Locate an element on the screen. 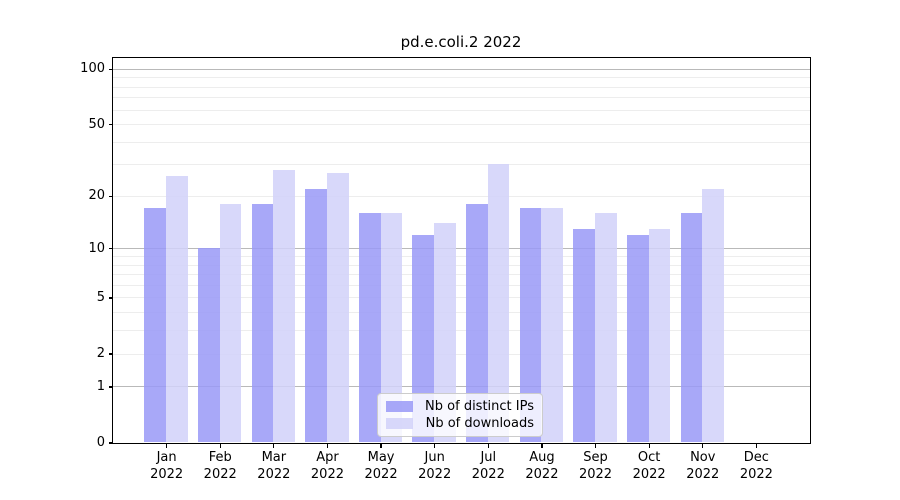  bar-downloads-jan is located at coordinates (177, 309).